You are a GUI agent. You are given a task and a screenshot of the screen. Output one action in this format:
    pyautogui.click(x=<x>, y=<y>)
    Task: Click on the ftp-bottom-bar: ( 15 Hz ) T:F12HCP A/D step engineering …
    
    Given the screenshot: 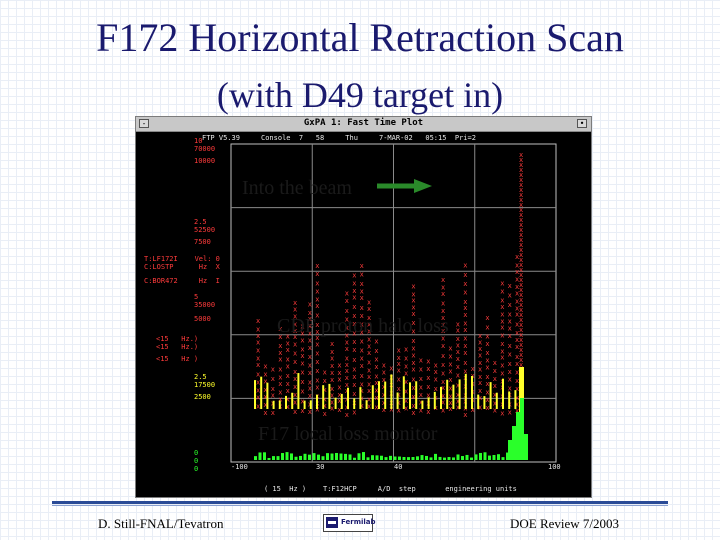 What is the action you would take?
    pyautogui.click(x=390, y=489)
    